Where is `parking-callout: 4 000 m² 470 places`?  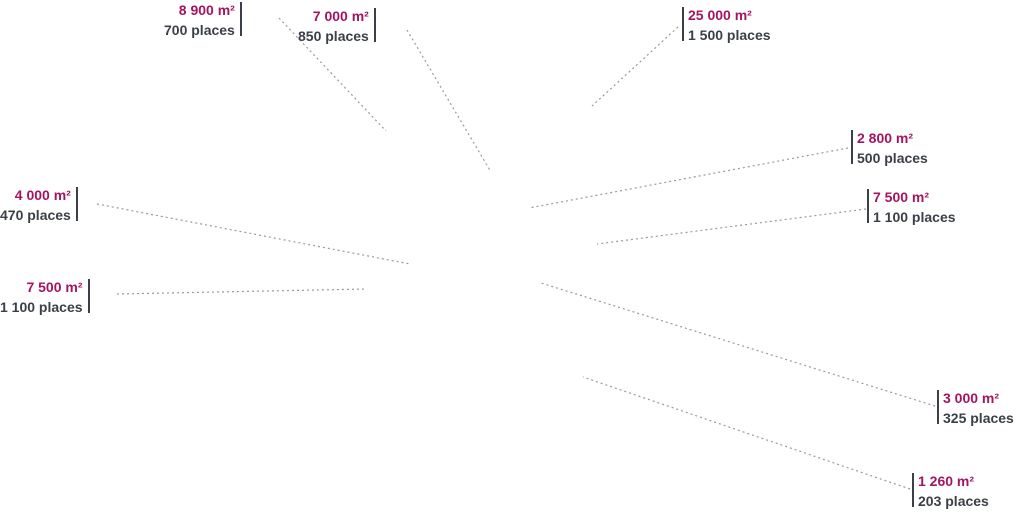
parking-callout: 4 000 m² 470 places is located at coordinates (39, 205).